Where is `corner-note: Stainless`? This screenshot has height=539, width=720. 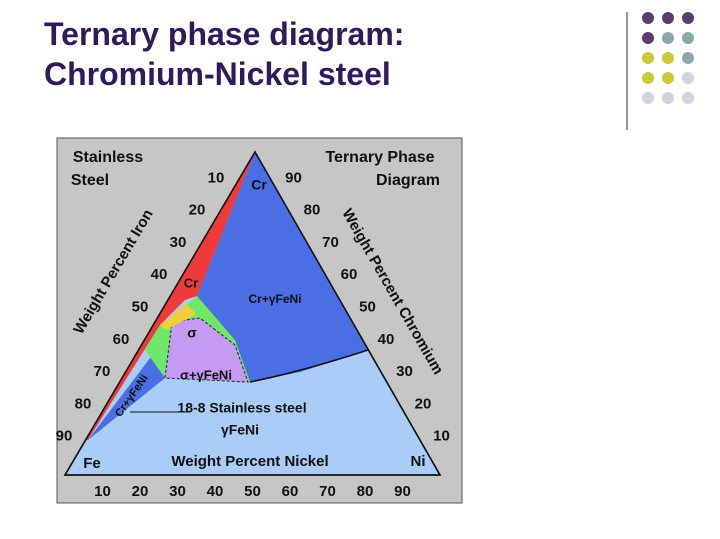 corner-note: Stainless is located at coordinates (108, 157).